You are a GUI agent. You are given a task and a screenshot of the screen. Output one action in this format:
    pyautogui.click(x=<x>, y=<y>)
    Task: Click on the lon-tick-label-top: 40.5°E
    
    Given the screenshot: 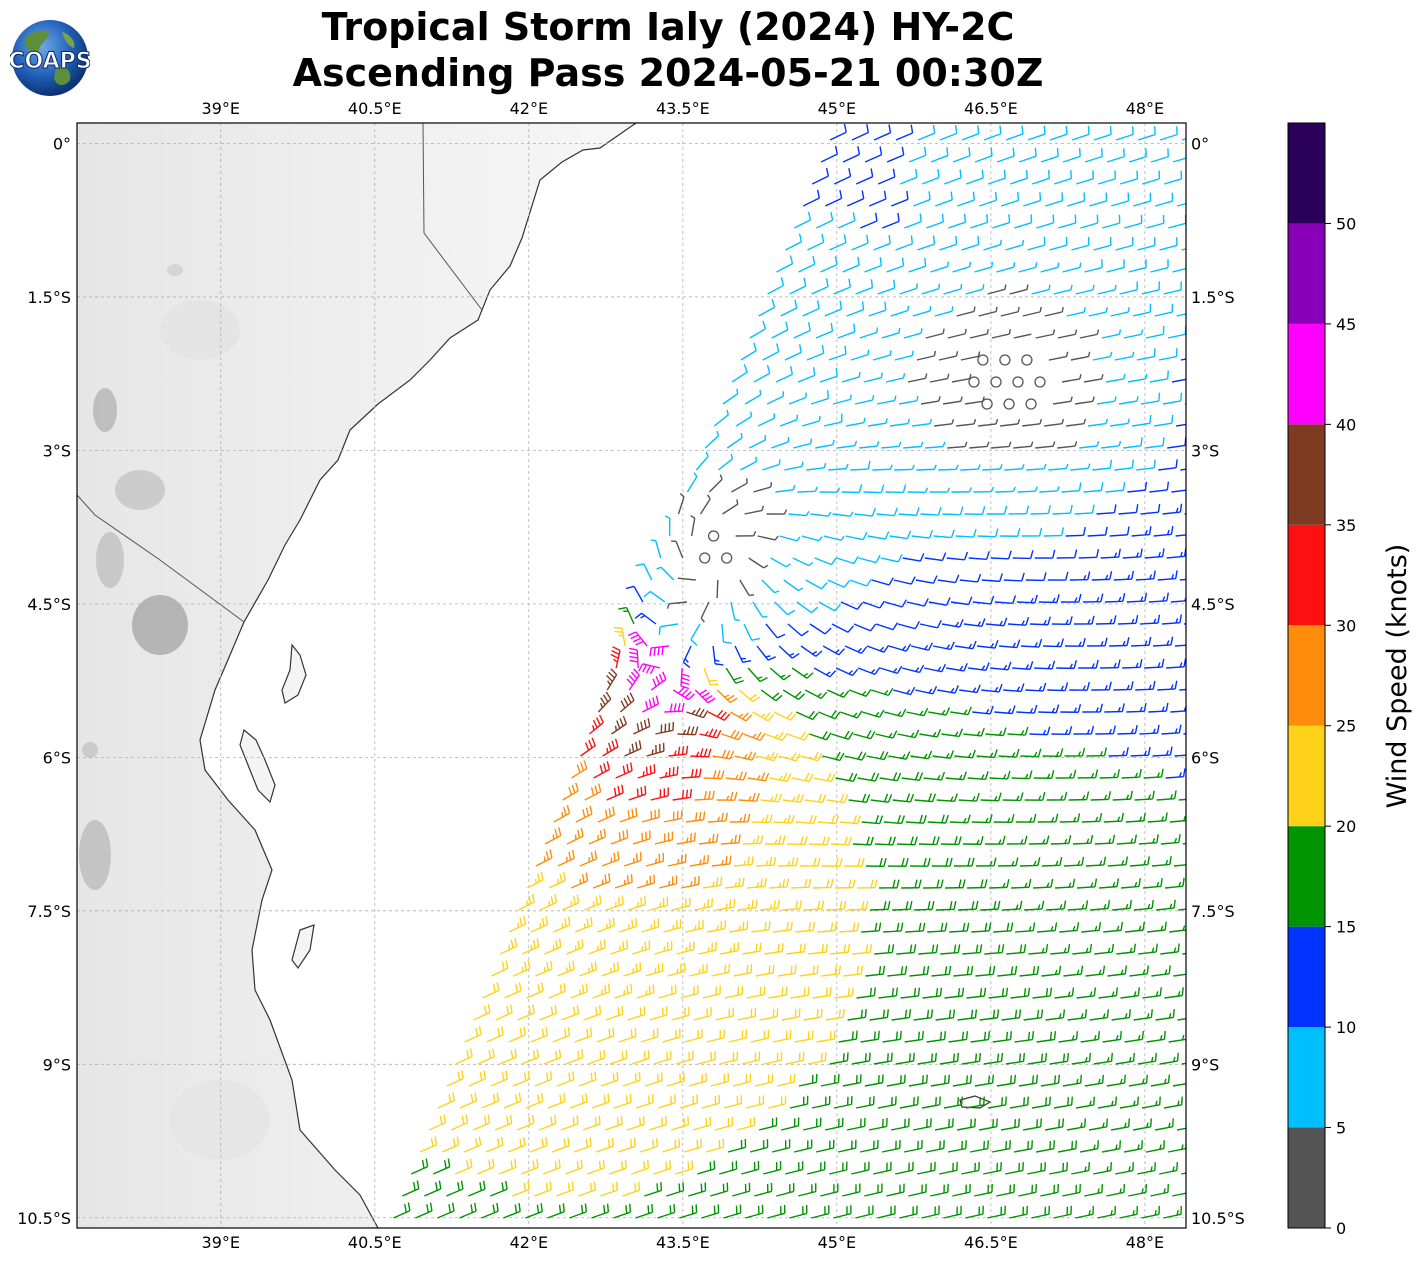 What is the action you would take?
    pyautogui.click(x=375, y=108)
    